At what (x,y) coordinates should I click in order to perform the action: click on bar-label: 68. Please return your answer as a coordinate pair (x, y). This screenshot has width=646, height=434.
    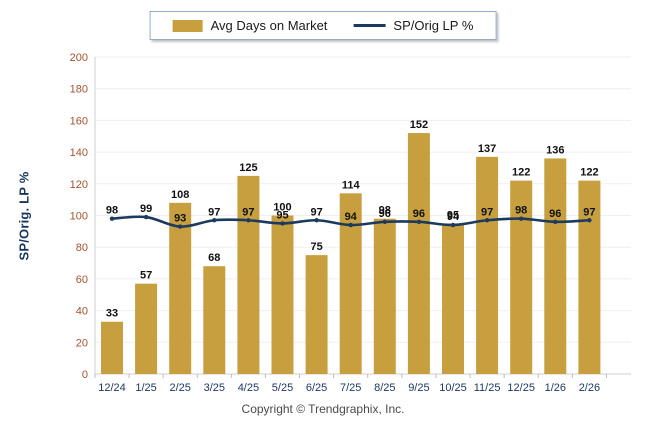
    Looking at the image, I should click on (214, 258).